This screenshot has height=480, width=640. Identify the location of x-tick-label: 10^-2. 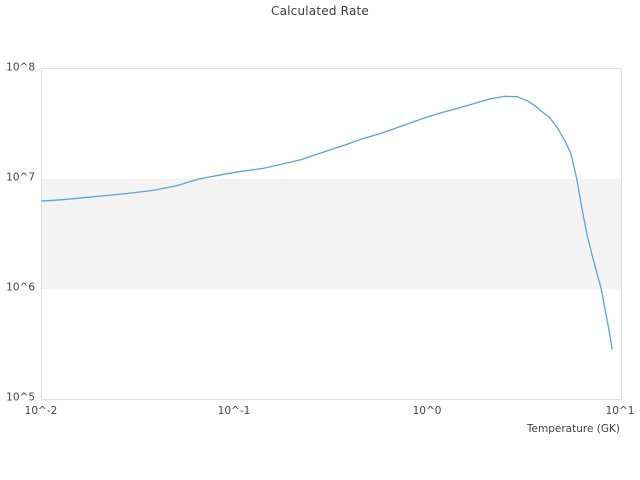
(41, 411).